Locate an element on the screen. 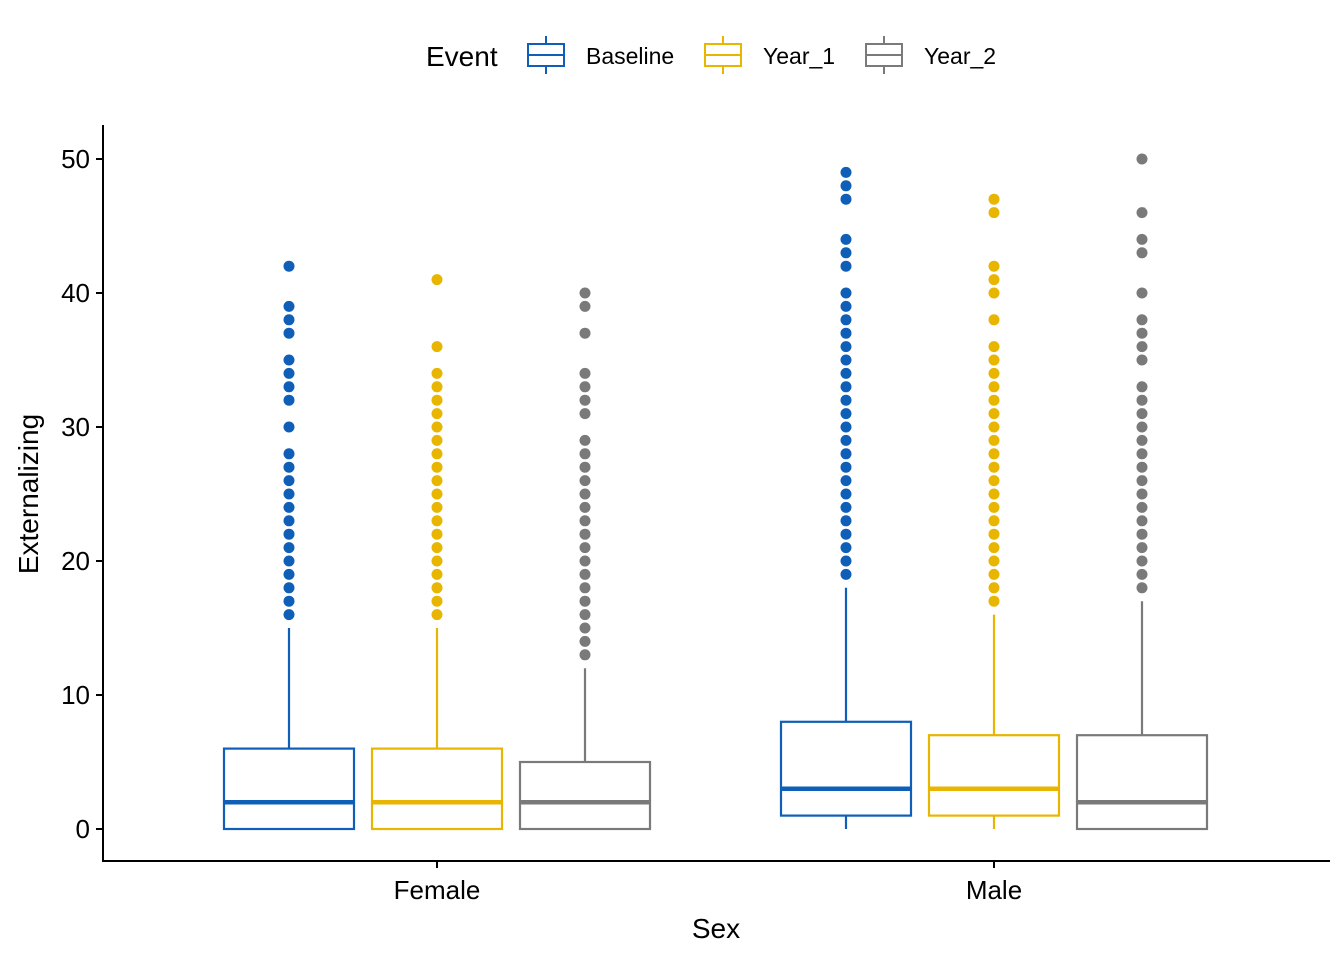  legend-label: Year_1 is located at coordinates (799, 56).